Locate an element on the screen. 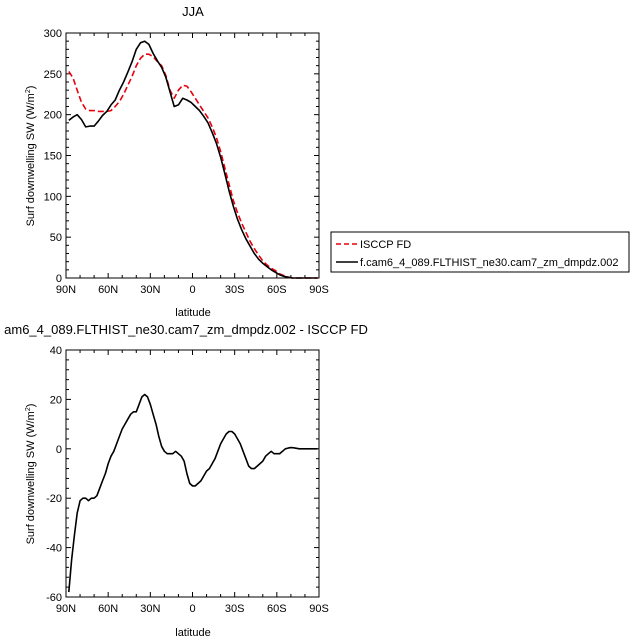 The height and width of the screenshot is (641, 633). bottom-x-tick-label: 90N is located at coordinates (66, 609).